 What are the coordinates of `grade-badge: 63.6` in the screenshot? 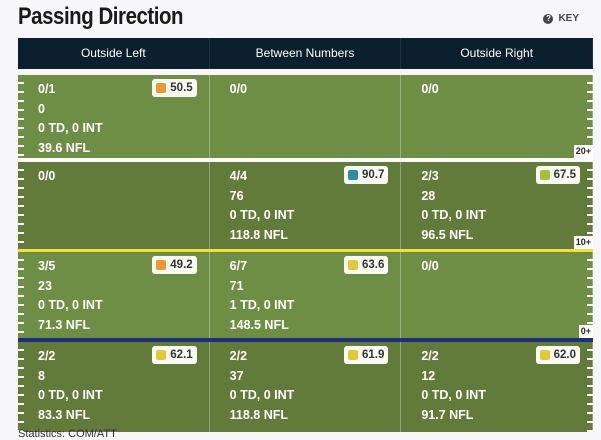 It's located at (366, 265).